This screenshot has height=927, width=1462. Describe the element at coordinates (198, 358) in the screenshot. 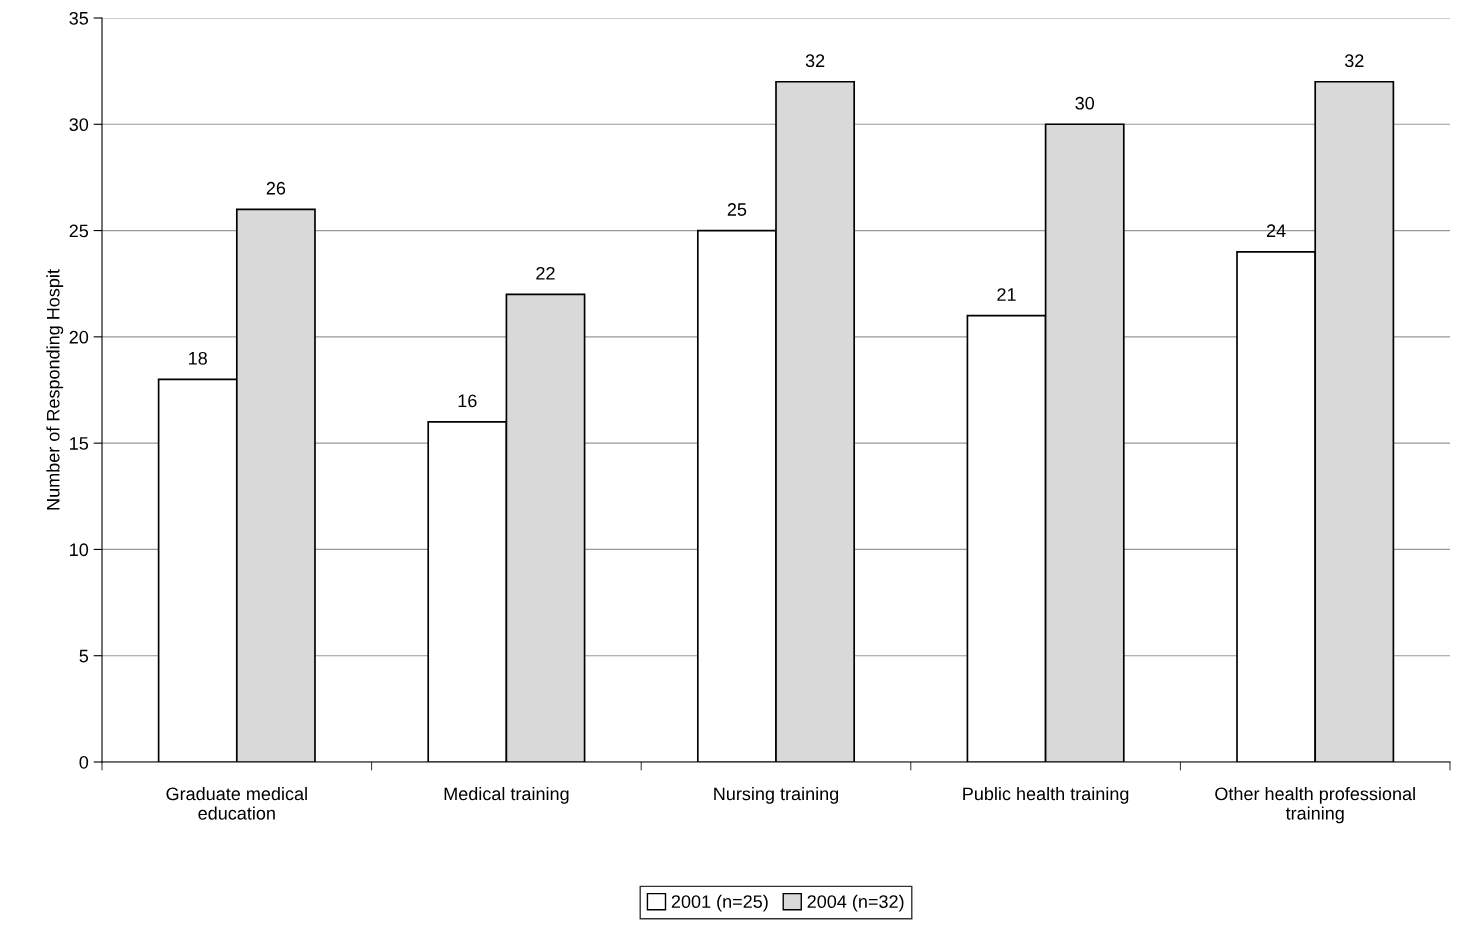

I see `data-label: 18` at that location.